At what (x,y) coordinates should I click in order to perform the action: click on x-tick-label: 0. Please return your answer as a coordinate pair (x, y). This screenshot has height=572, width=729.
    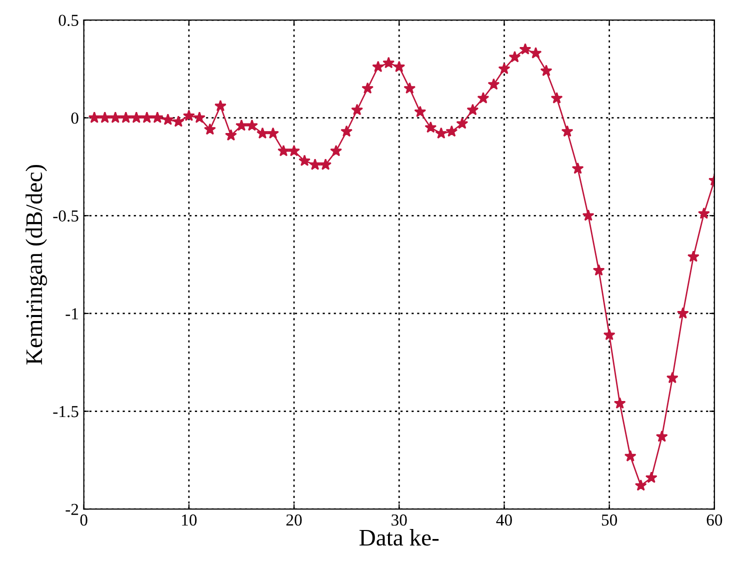
    Looking at the image, I should click on (84, 520).